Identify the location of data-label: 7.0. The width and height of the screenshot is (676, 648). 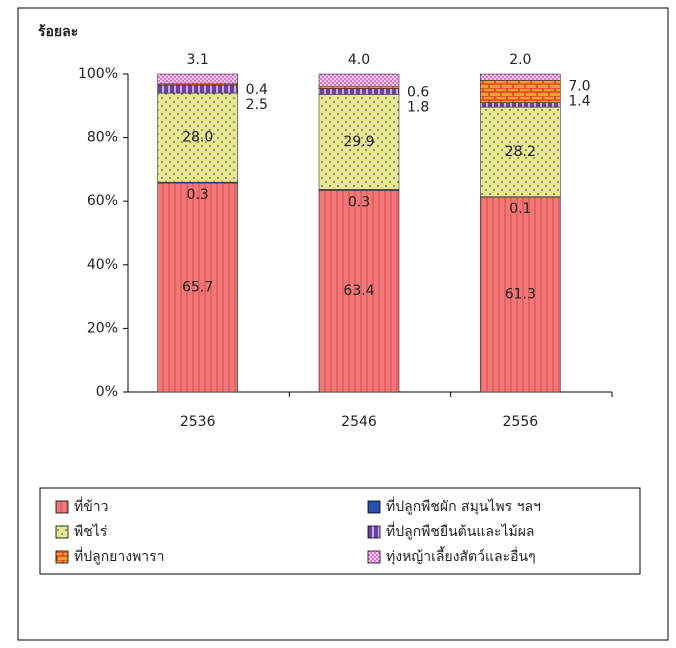
(579, 86).